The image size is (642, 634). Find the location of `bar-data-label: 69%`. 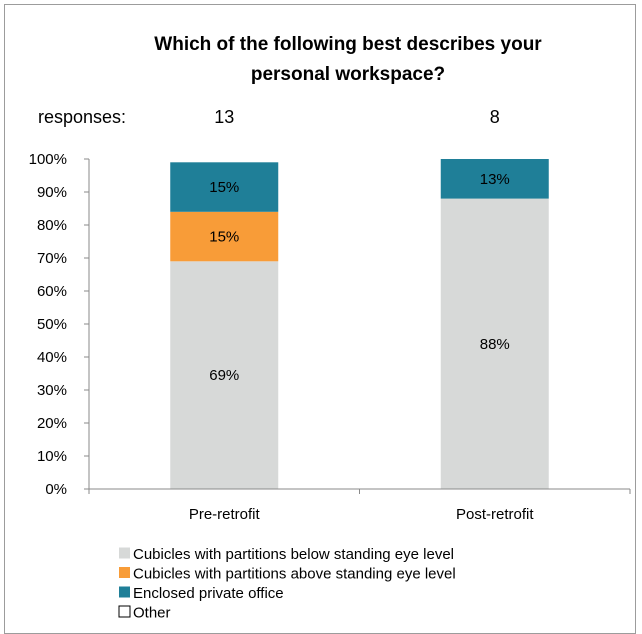

bar-data-label: 69% is located at coordinates (224, 375).